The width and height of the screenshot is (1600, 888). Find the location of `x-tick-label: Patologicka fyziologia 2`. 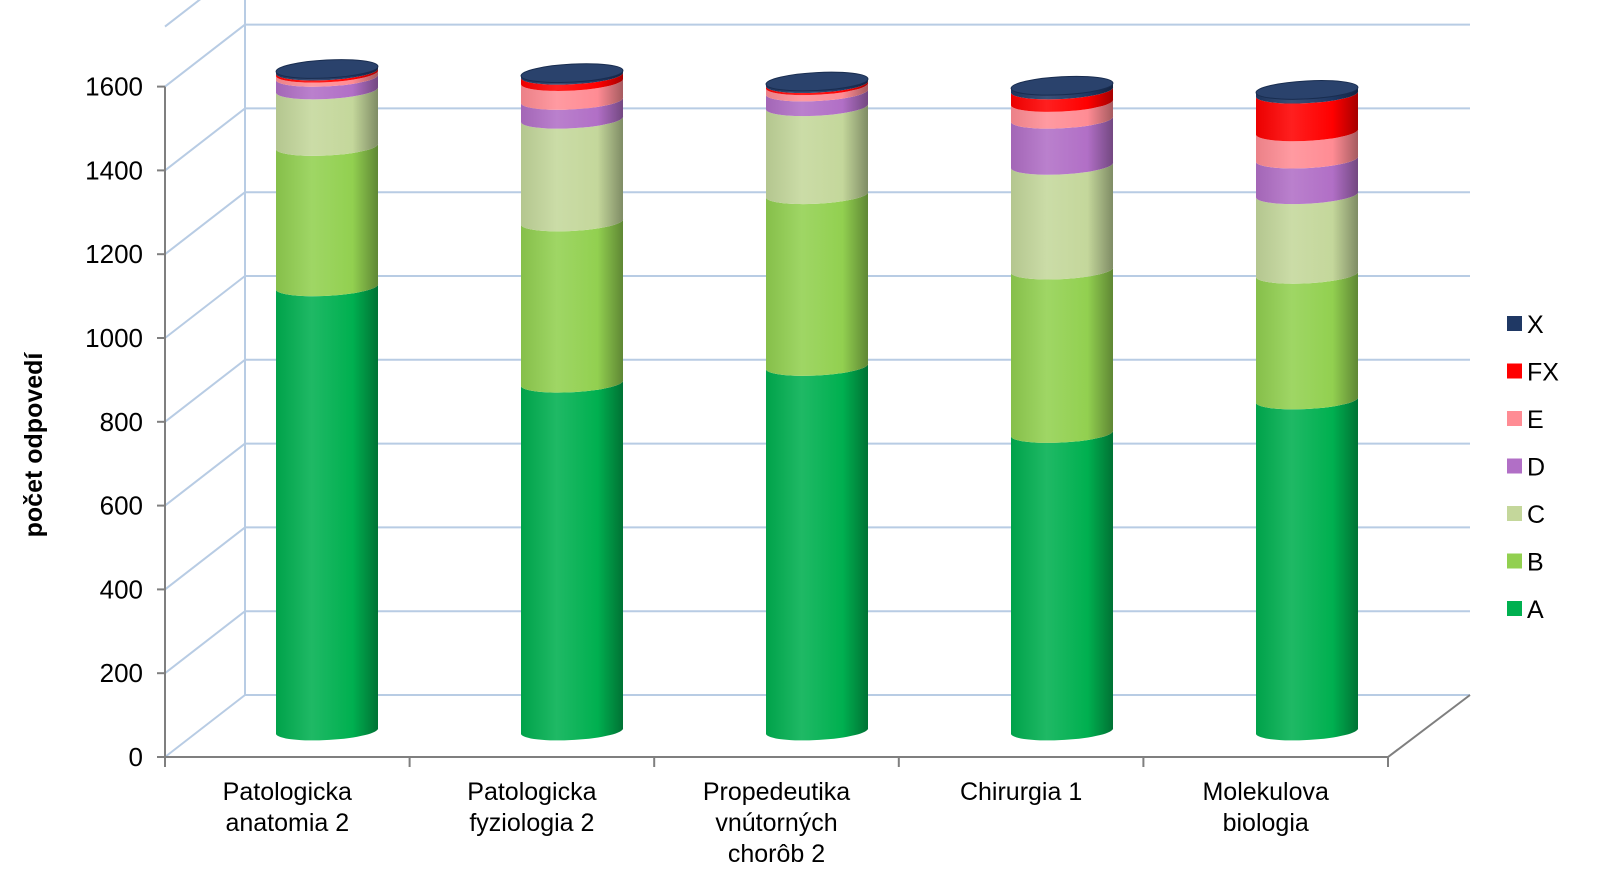

x-tick-label: Patologicka fyziologia 2 is located at coordinates (531, 807).